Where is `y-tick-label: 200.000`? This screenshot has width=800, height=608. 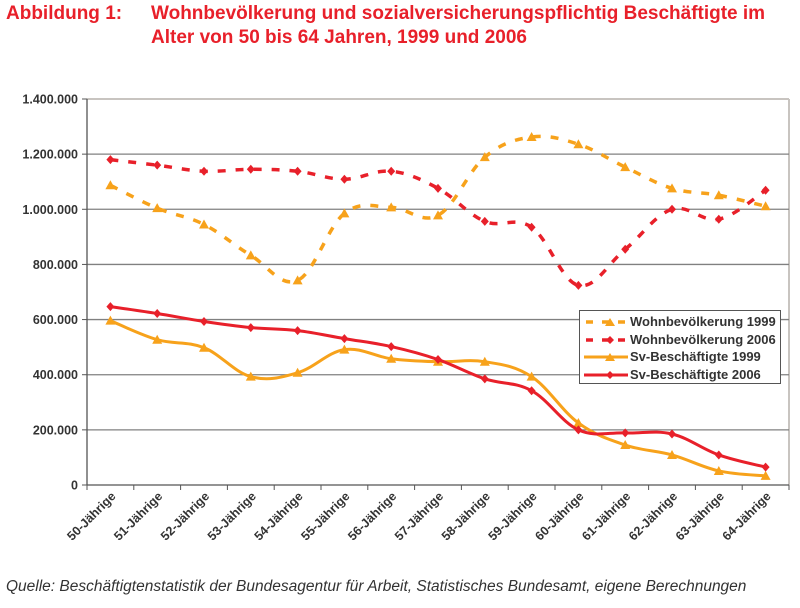 y-tick-label: 200.000 is located at coordinates (55, 430).